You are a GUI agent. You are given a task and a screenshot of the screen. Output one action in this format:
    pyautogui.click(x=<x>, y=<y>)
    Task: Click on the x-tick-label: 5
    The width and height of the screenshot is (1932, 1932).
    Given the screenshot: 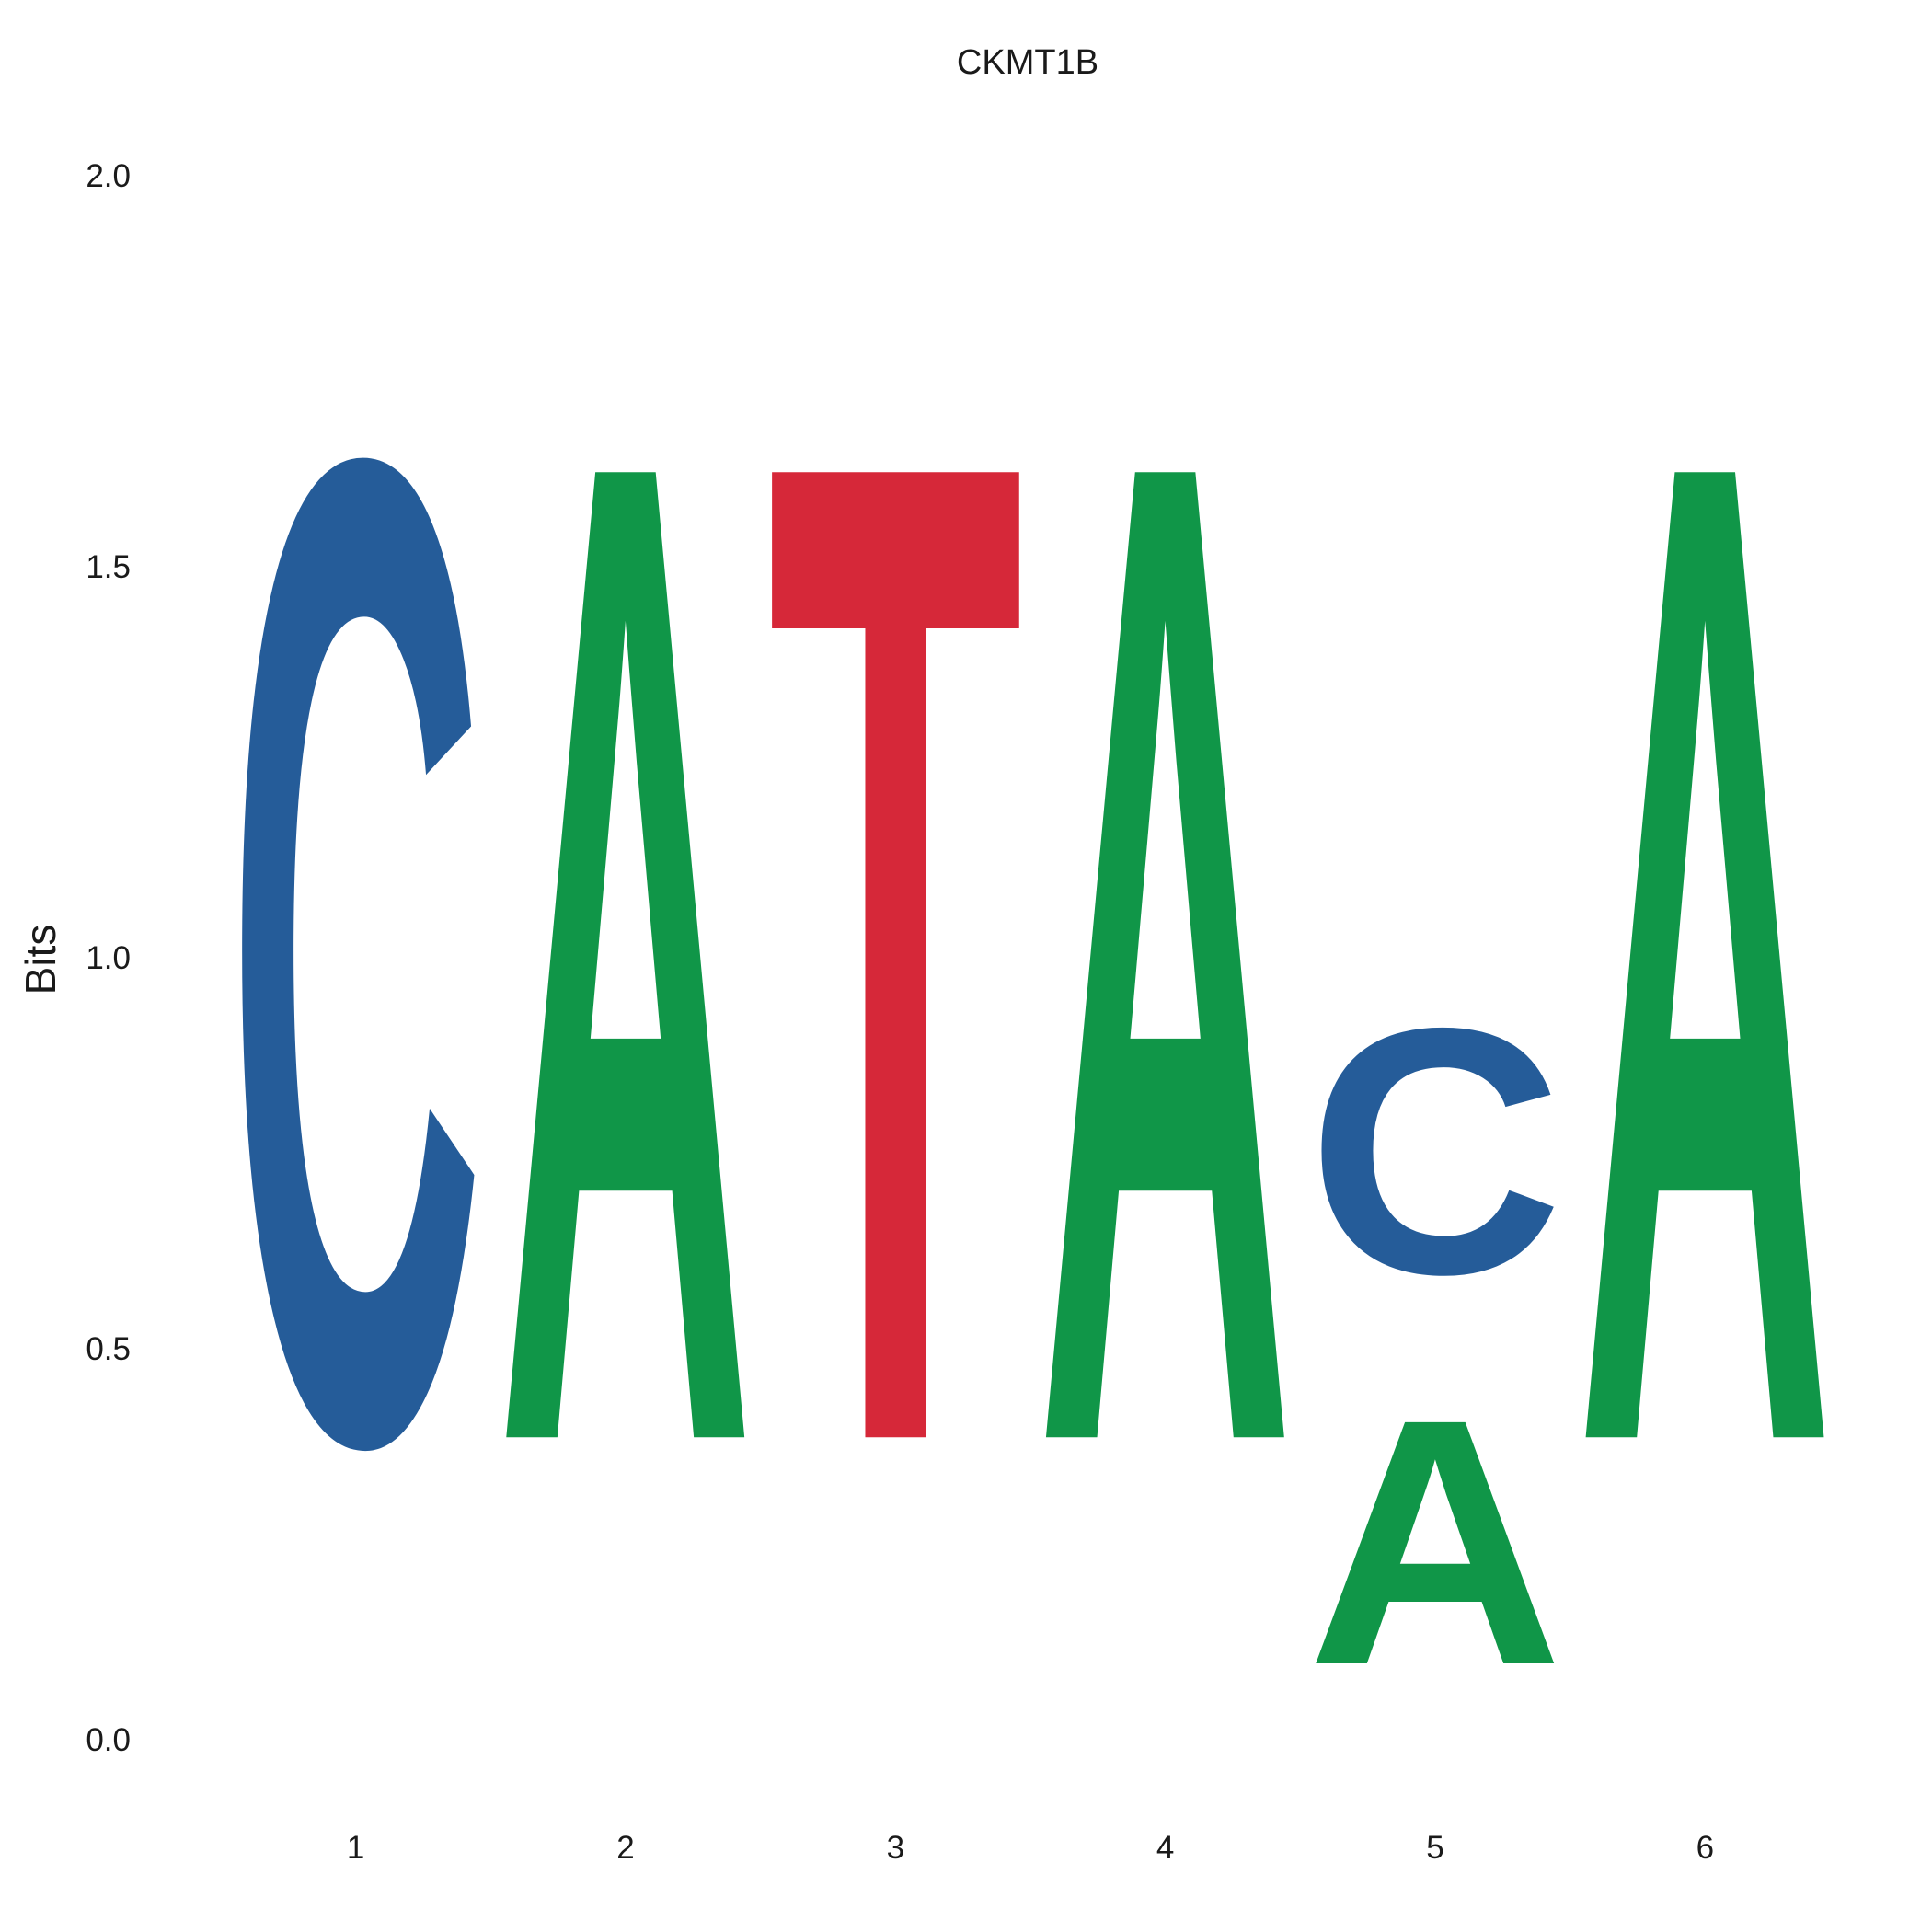 What is the action you would take?
    pyautogui.click(x=1434, y=1848)
    